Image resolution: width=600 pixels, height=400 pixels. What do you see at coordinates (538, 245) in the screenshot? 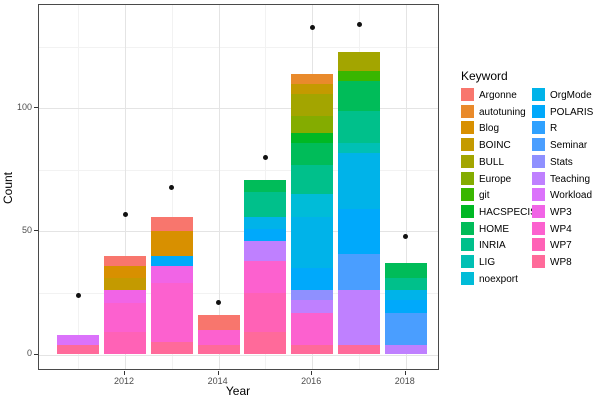
I see `legend-swatch-wp7` at bounding box center [538, 245].